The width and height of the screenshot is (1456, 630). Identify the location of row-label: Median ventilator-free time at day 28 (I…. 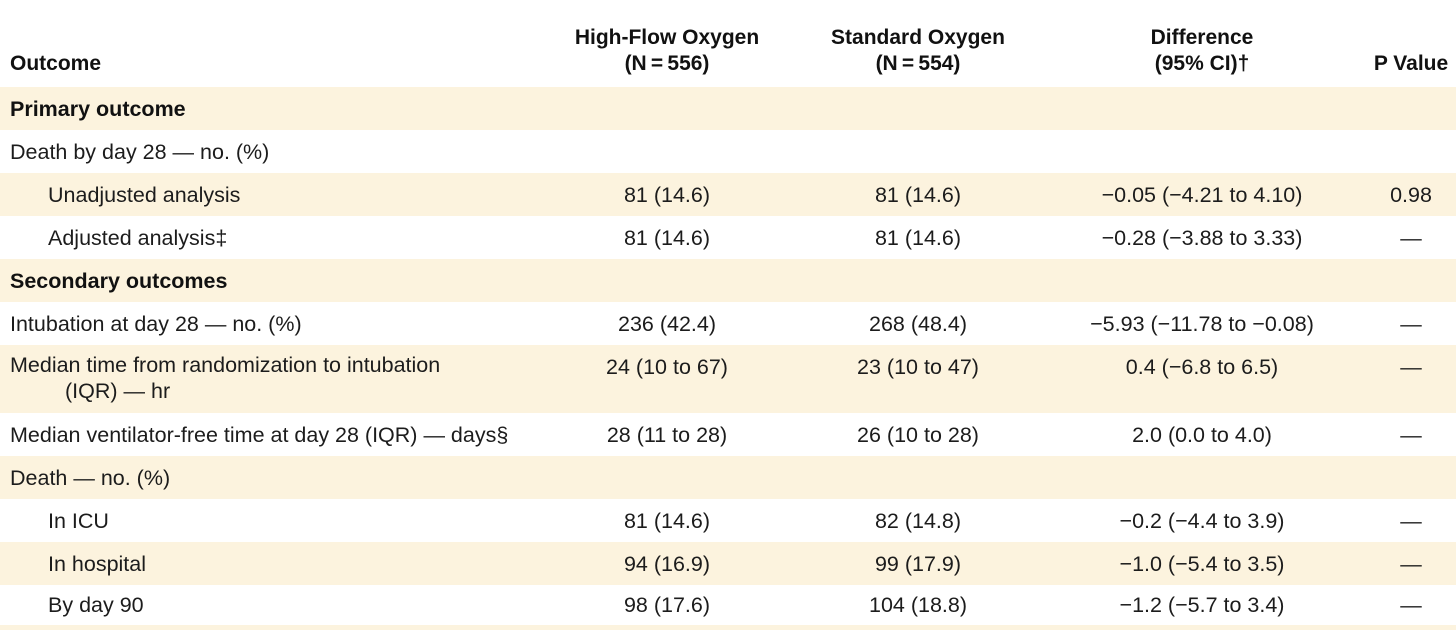
(259, 434).